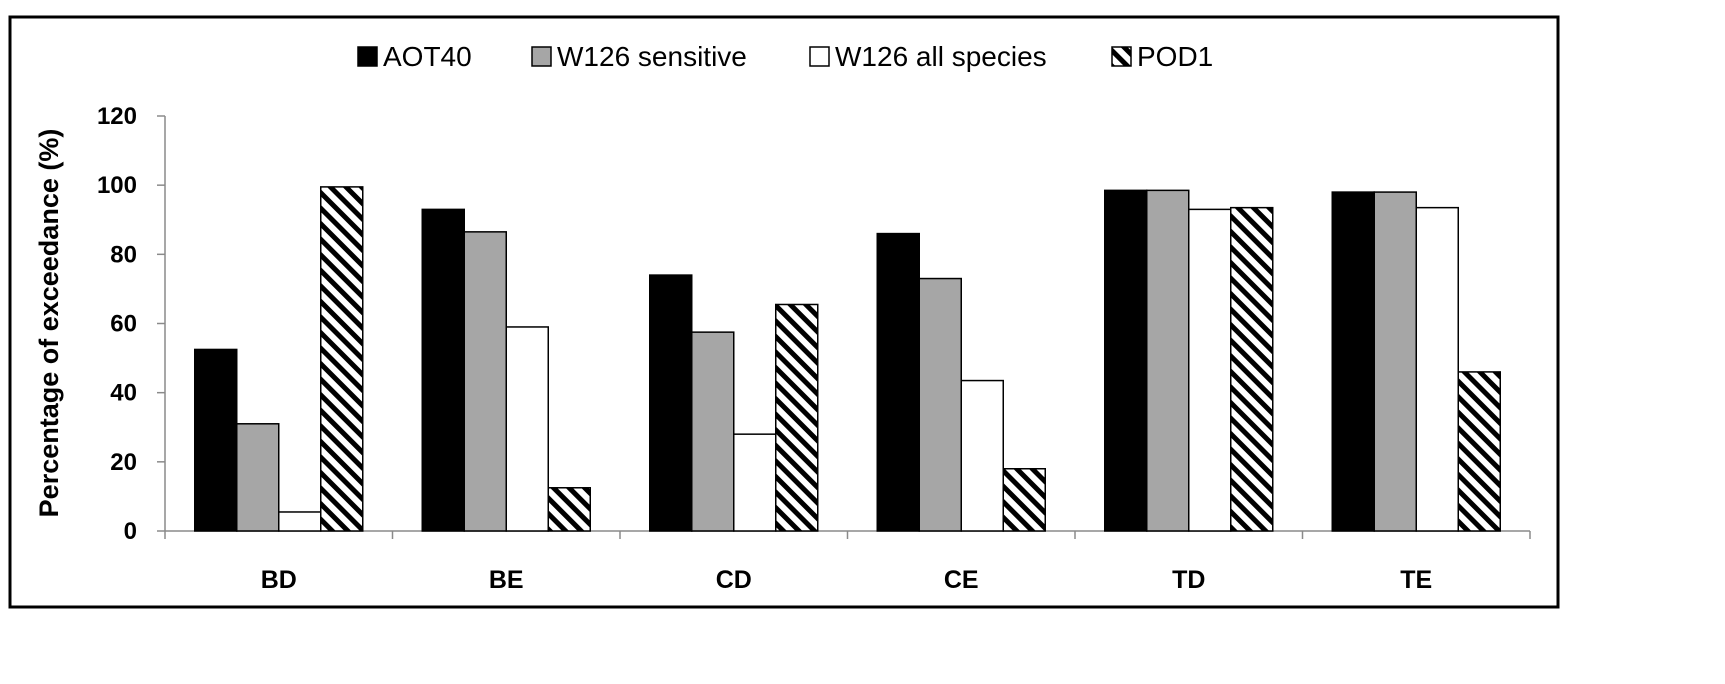 This screenshot has height=684, width=1725. What do you see at coordinates (1168, 360) in the screenshot?
I see `bar-w126-sensitive-td` at bounding box center [1168, 360].